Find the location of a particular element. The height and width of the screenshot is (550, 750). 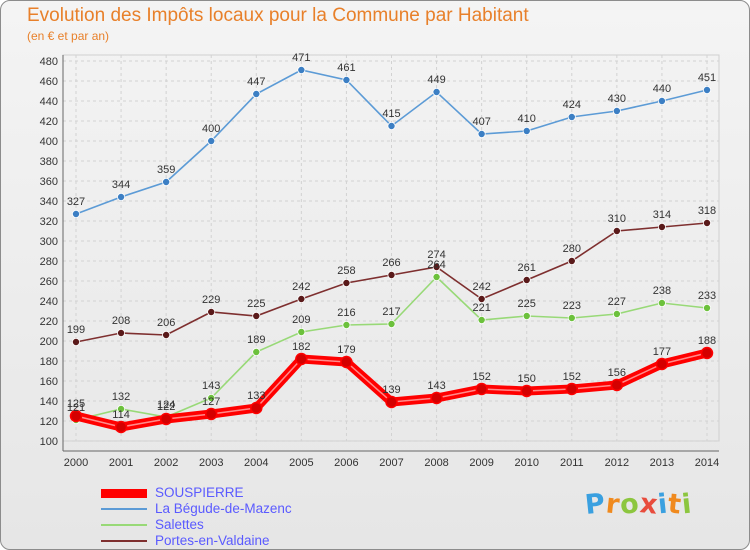

data-label: 447 is located at coordinates (256, 82).